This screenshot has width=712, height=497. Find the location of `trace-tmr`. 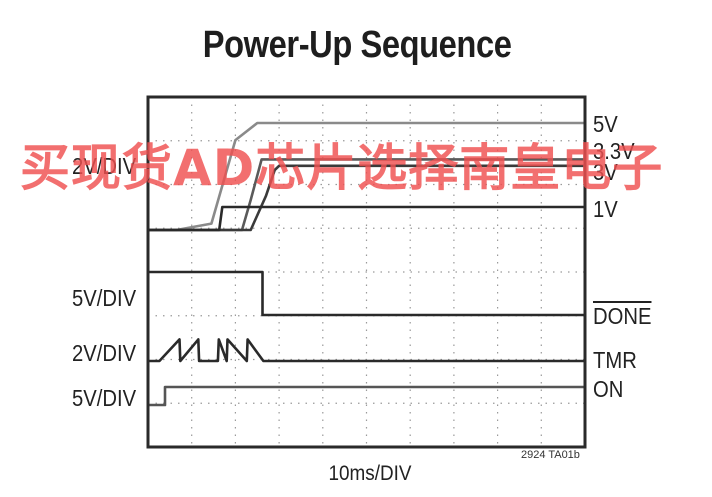

trace-tmr is located at coordinates (366, 350).